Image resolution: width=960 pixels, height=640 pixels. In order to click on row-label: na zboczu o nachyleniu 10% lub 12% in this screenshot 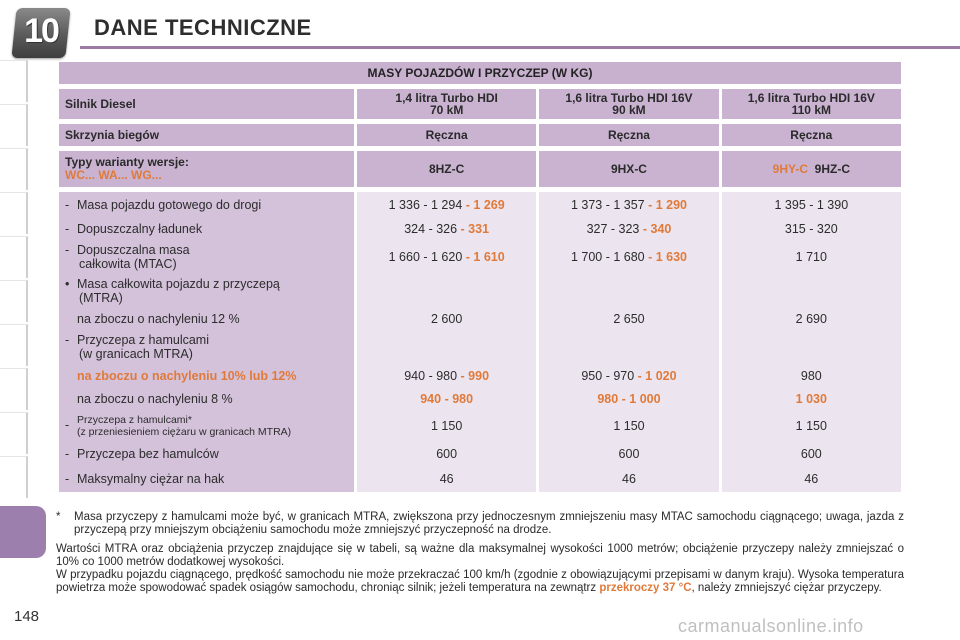, I will do `click(206, 376)`.